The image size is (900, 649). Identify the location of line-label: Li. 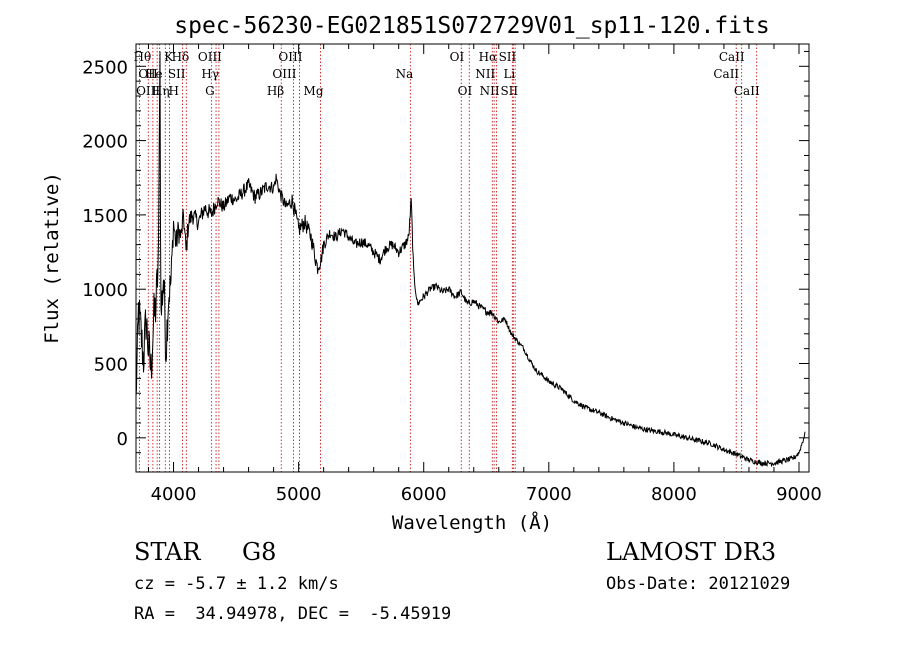
(509, 74).